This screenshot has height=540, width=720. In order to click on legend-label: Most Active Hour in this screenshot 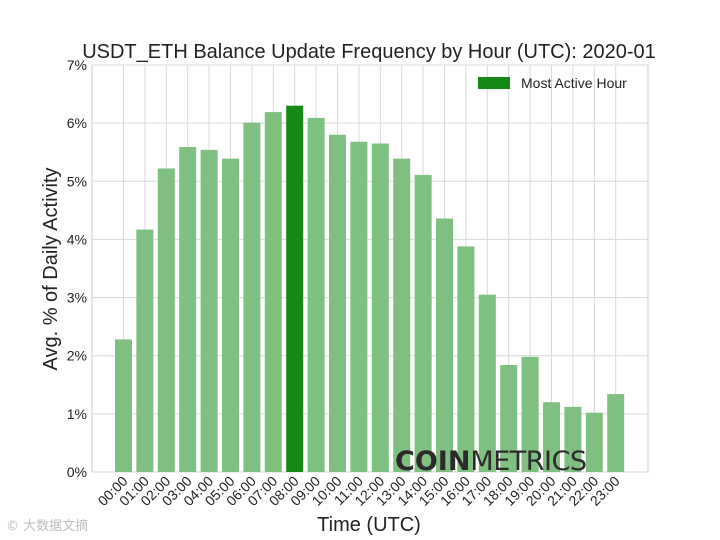, I will do `click(574, 83)`.